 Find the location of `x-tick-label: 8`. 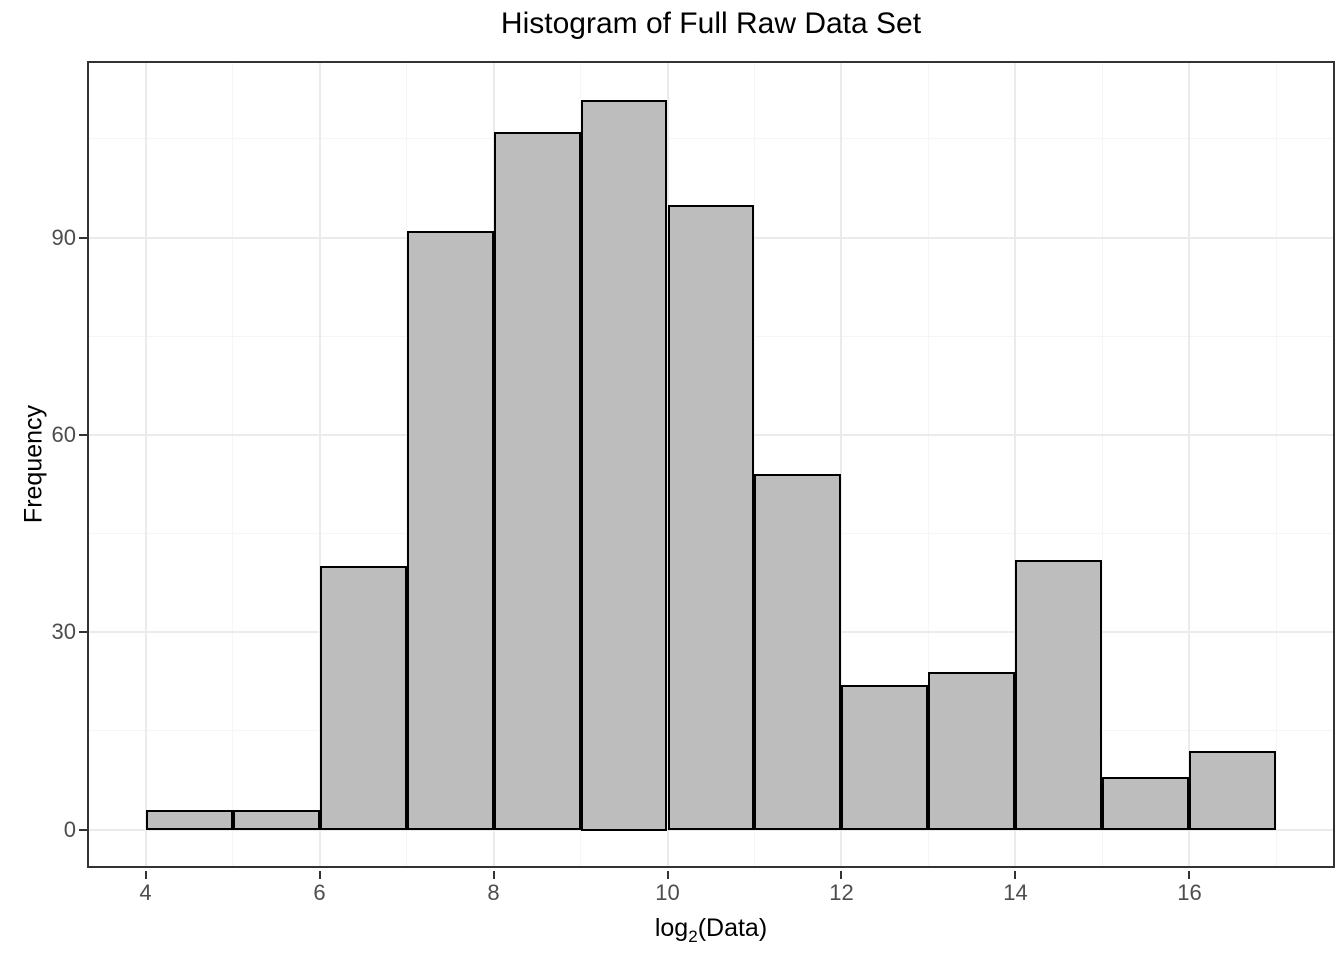

x-tick-label: 8 is located at coordinates (493, 892).